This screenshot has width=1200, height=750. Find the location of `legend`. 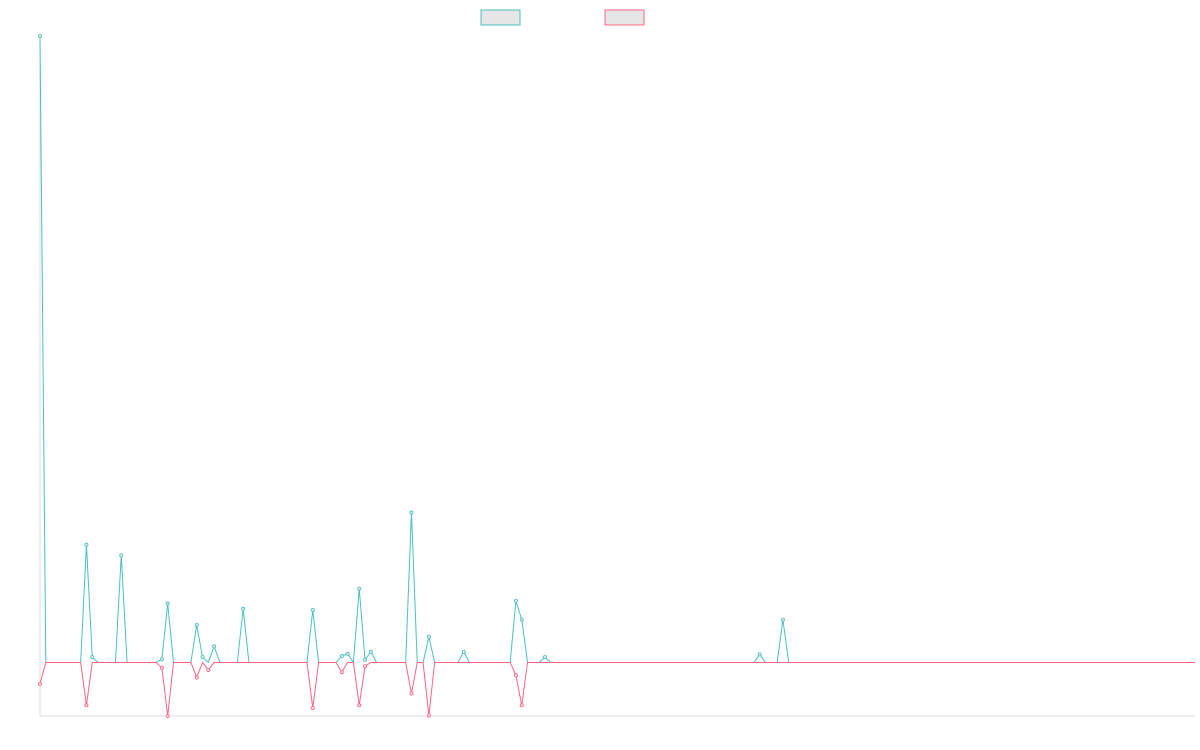

legend is located at coordinates (562, 17).